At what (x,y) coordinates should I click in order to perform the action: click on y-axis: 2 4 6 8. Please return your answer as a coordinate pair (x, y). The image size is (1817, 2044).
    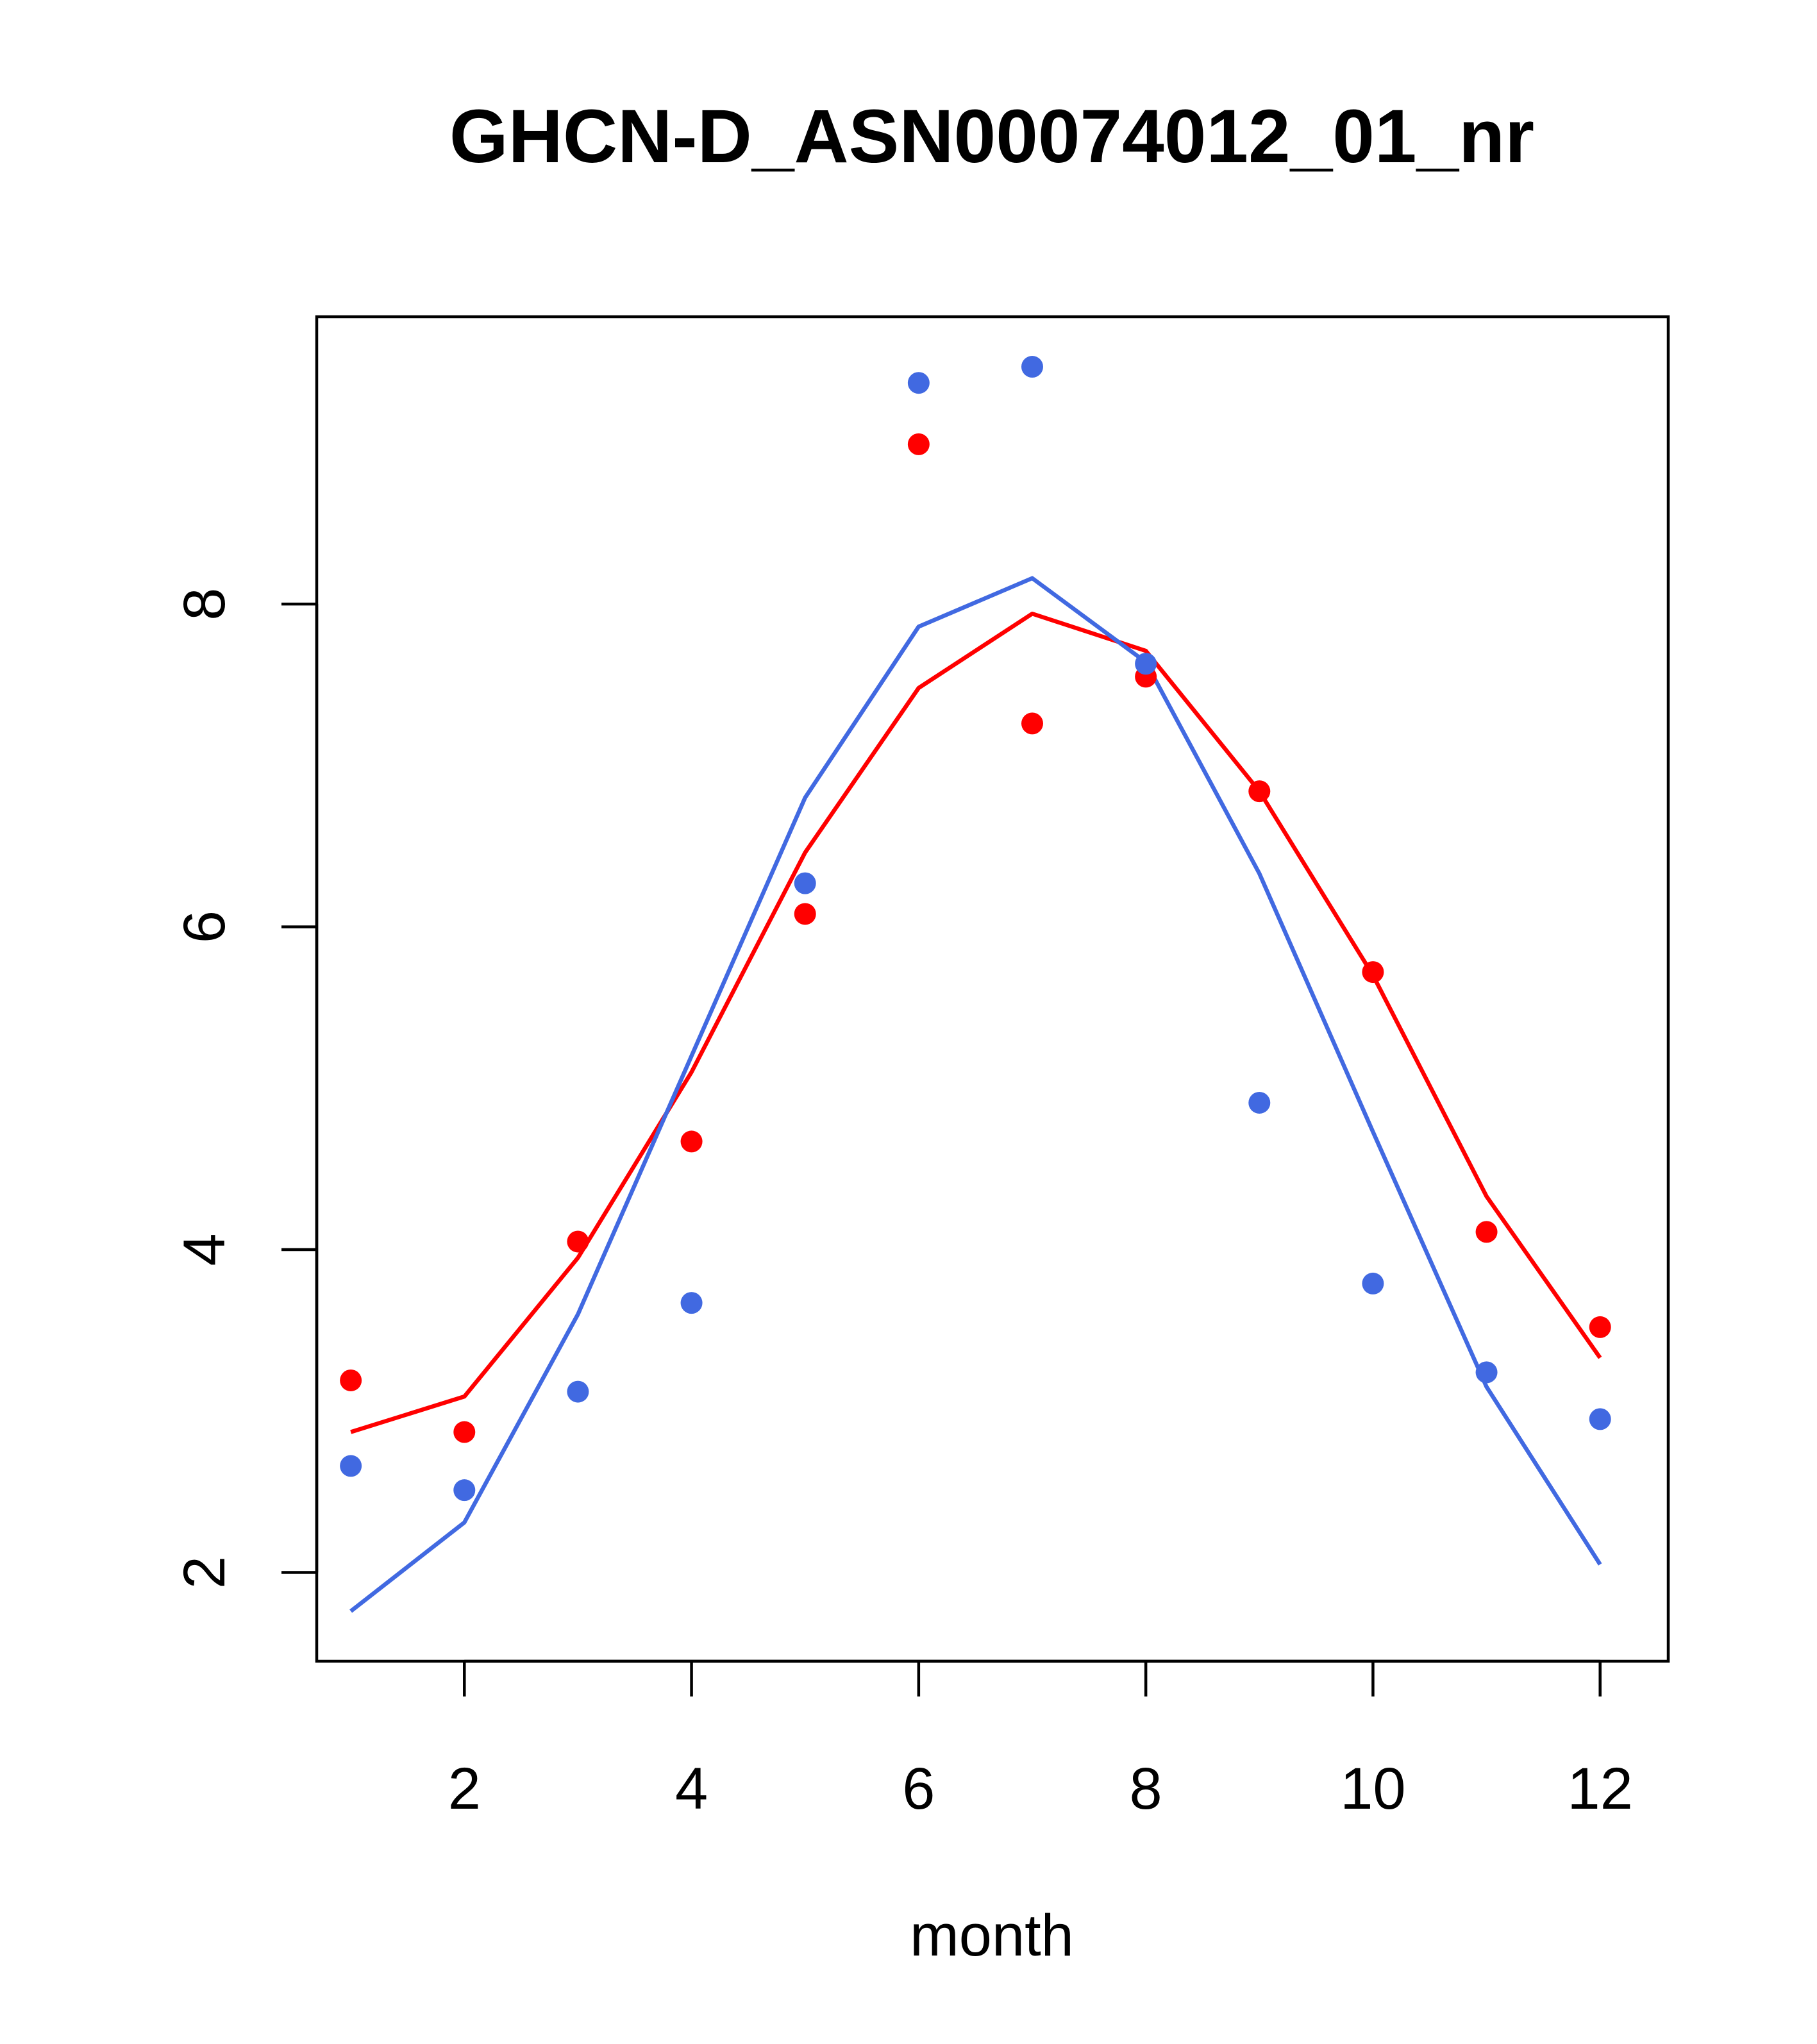
    Looking at the image, I should click on (246, 1088).